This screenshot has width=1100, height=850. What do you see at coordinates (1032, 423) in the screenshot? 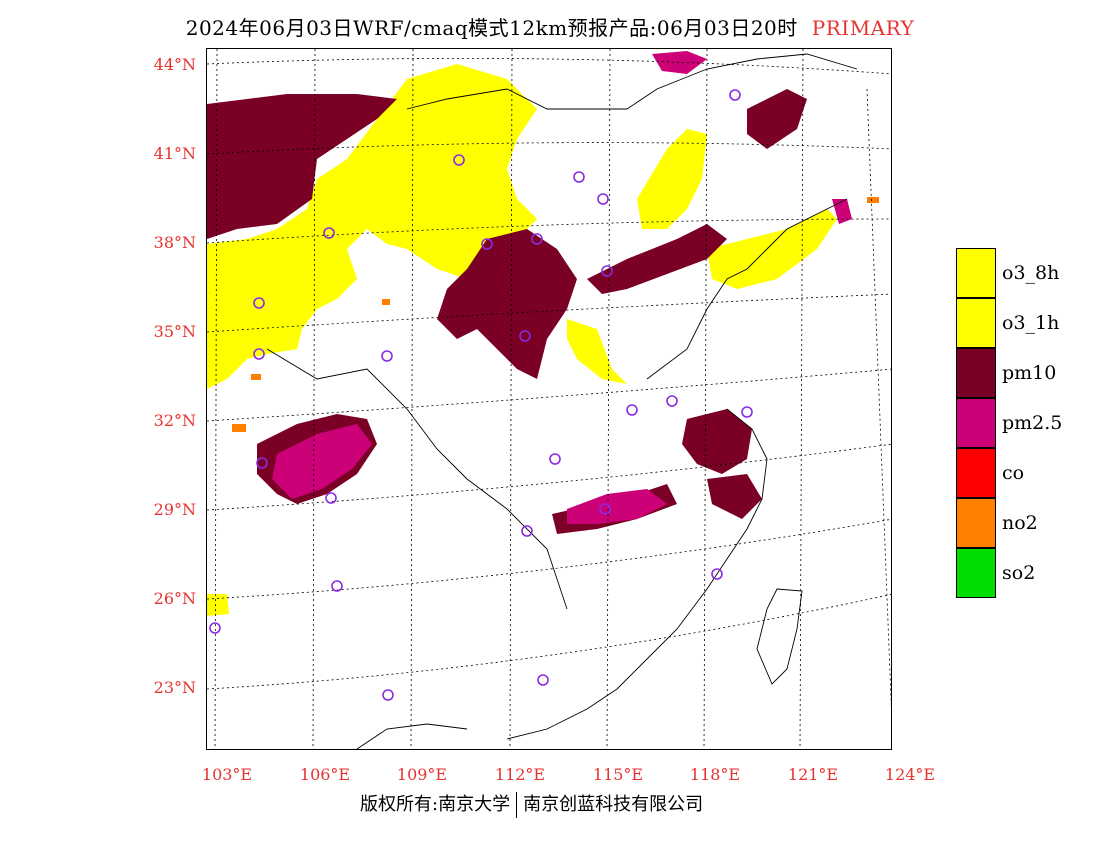
I see `legend-label-pm25: pm2.5` at bounding box center [1032, 423].